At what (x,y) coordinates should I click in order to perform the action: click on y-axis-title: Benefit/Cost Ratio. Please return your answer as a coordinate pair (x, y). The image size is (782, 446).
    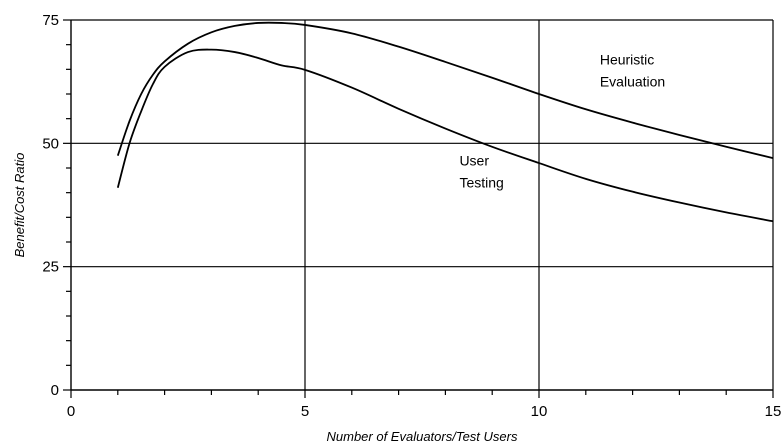
    Looking at the image, I should click on (19, 205).